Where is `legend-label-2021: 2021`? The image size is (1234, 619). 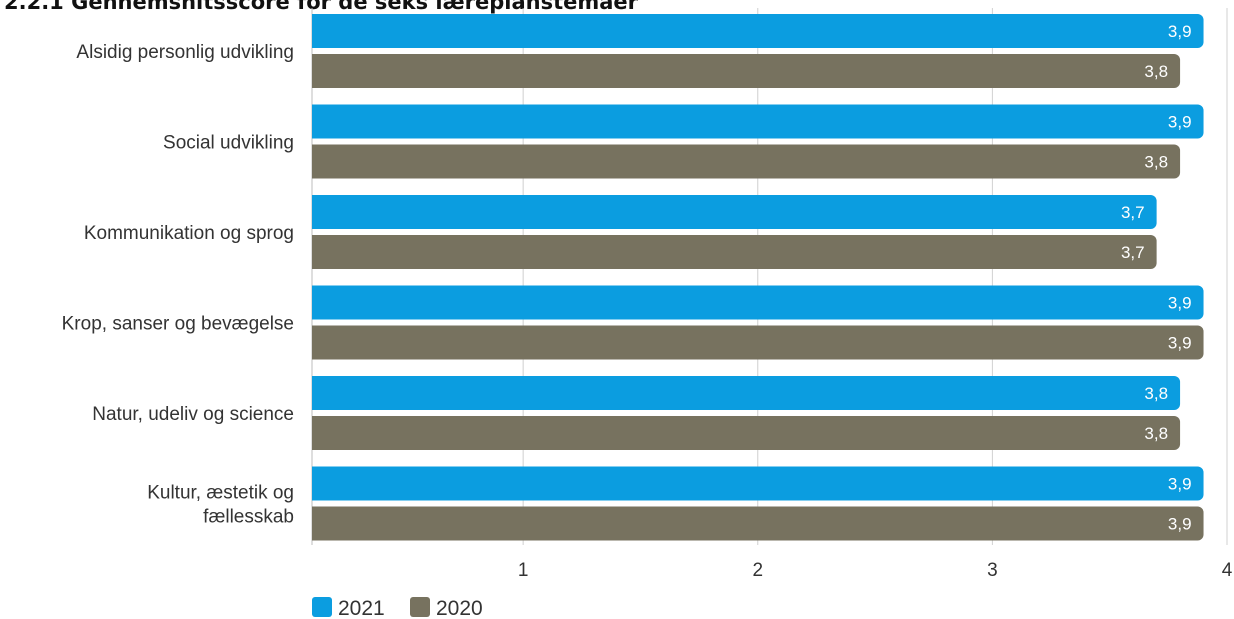 legend-label-2021: 2021 is located at coordinates (361, 608).